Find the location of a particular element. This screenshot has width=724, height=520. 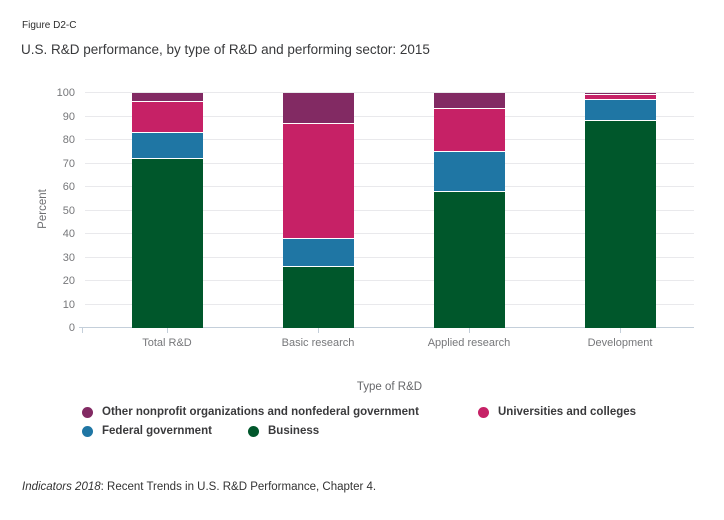

segment-applied-research-business is located at coordinates (469, 259).